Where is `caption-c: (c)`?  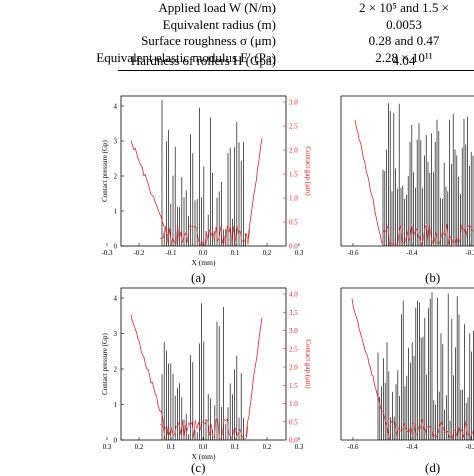 caption-c: (c) is located at coordinates (198, 467).